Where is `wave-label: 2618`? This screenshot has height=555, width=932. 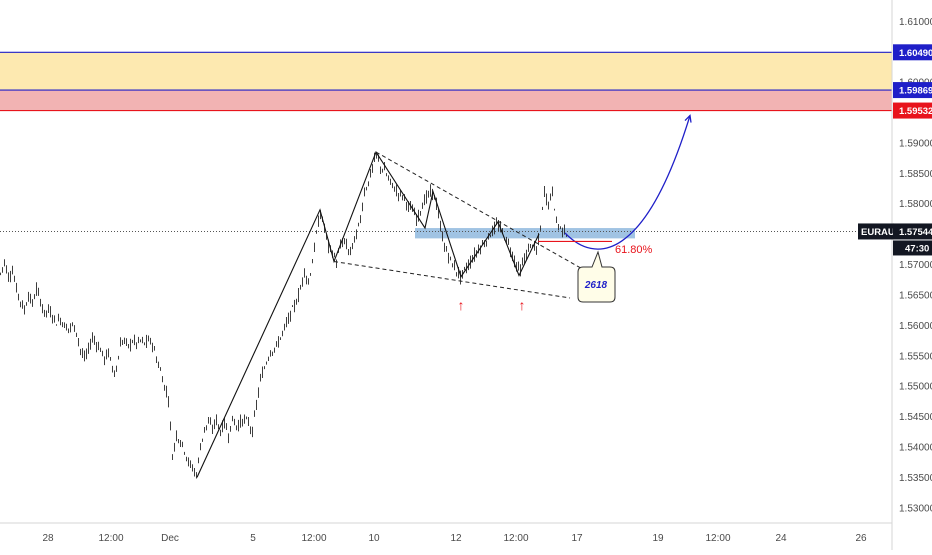 wave-label: 2618 is located at coordinates (596, 285).